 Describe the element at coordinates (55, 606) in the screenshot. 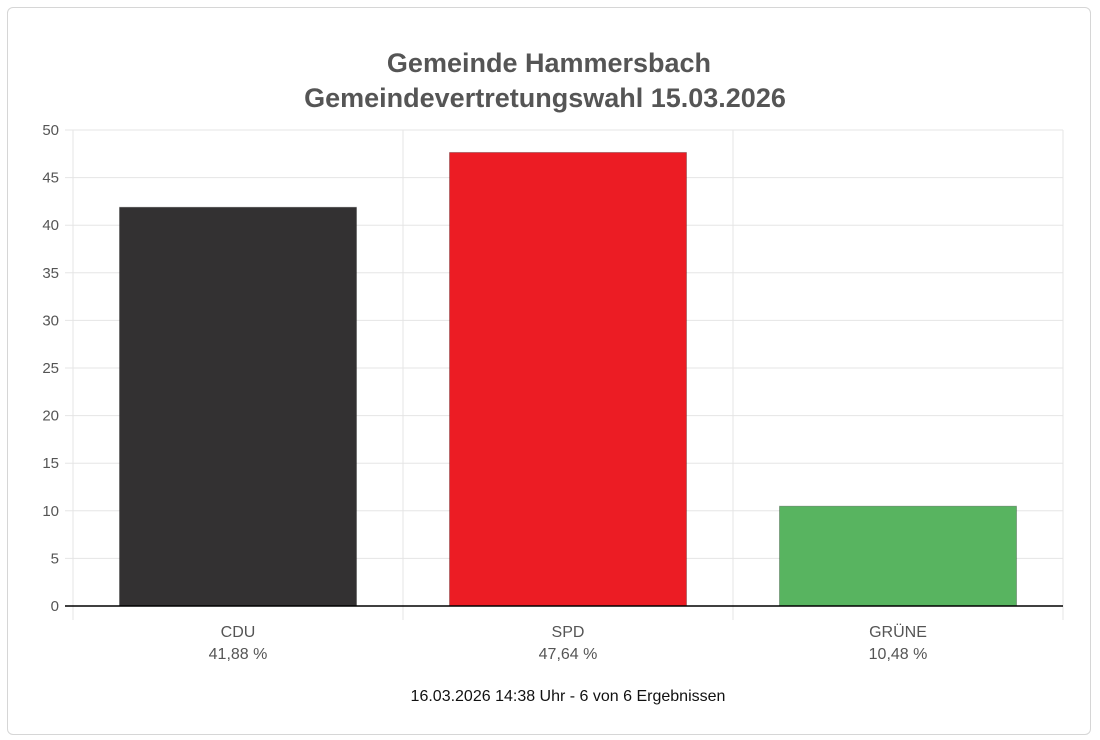

I see `y-tick-label: 0` at that location.